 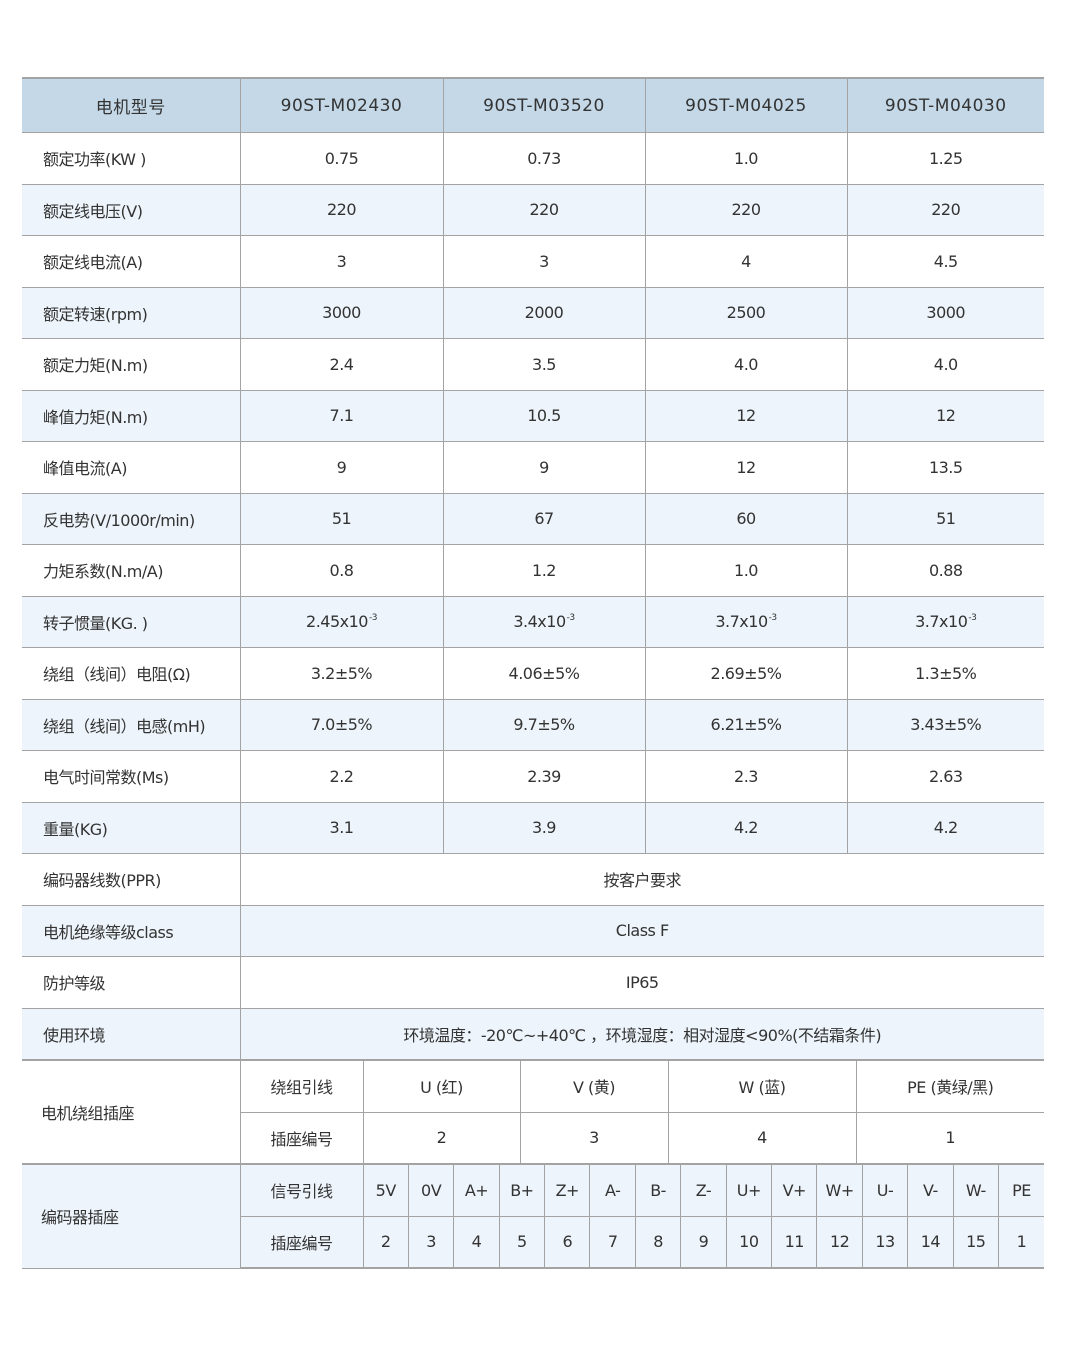 I want to click on spec-value-text: 2.39, so click(x=544, y=776).